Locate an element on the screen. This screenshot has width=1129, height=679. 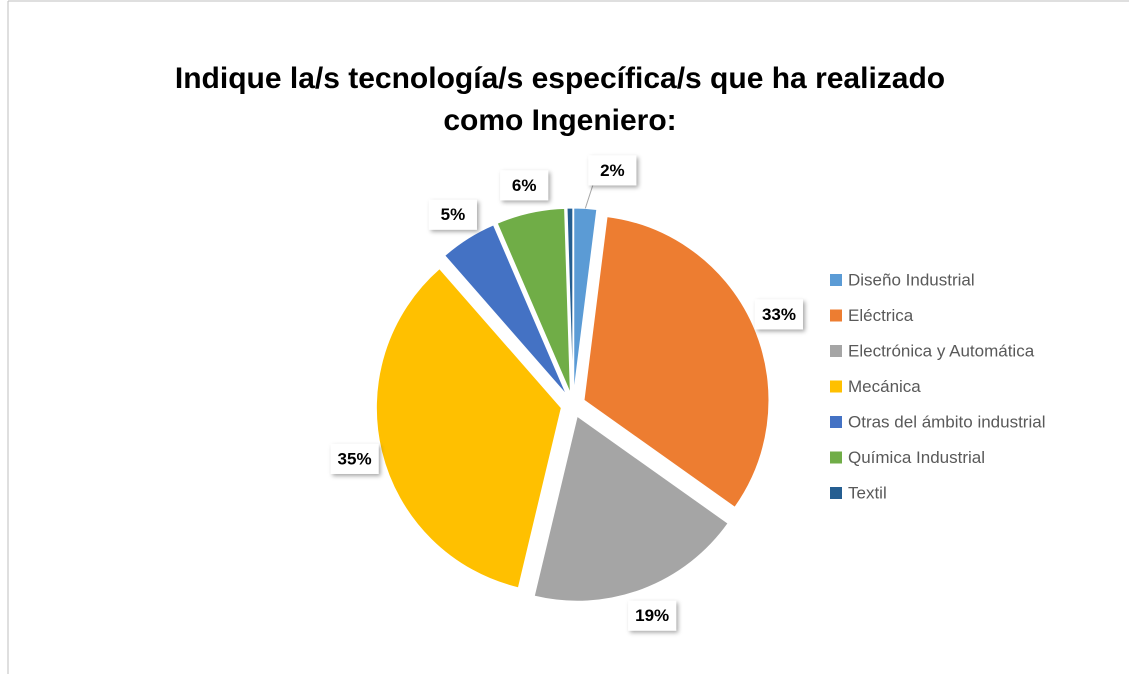
data-label: 5% is located at coordinates (453, 214).